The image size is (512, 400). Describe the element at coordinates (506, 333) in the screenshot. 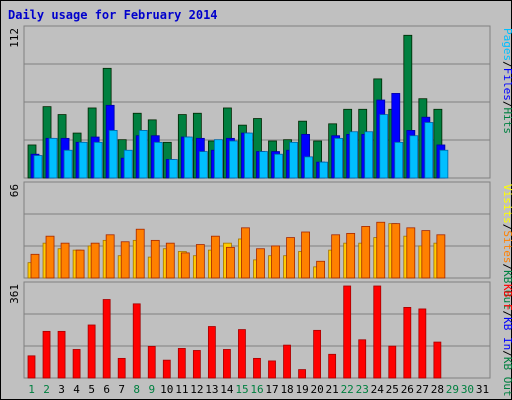

I see `legend-kb-in: KB In` at that location.